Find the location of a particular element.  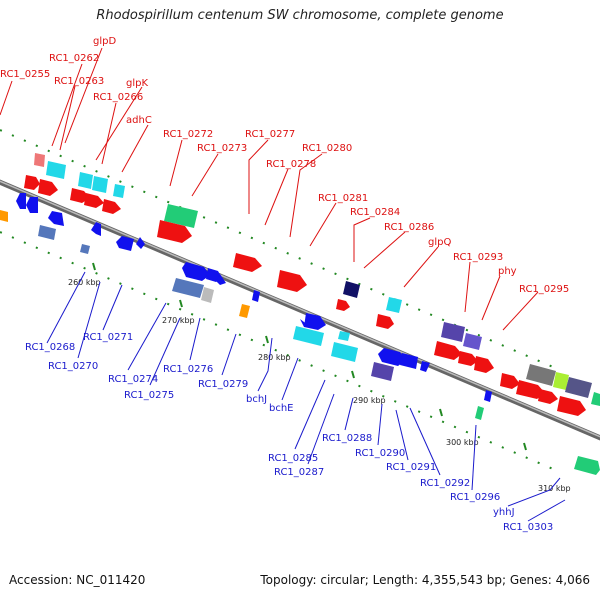

gene-label: RC1_0271 is located at coordinates (108, 337).